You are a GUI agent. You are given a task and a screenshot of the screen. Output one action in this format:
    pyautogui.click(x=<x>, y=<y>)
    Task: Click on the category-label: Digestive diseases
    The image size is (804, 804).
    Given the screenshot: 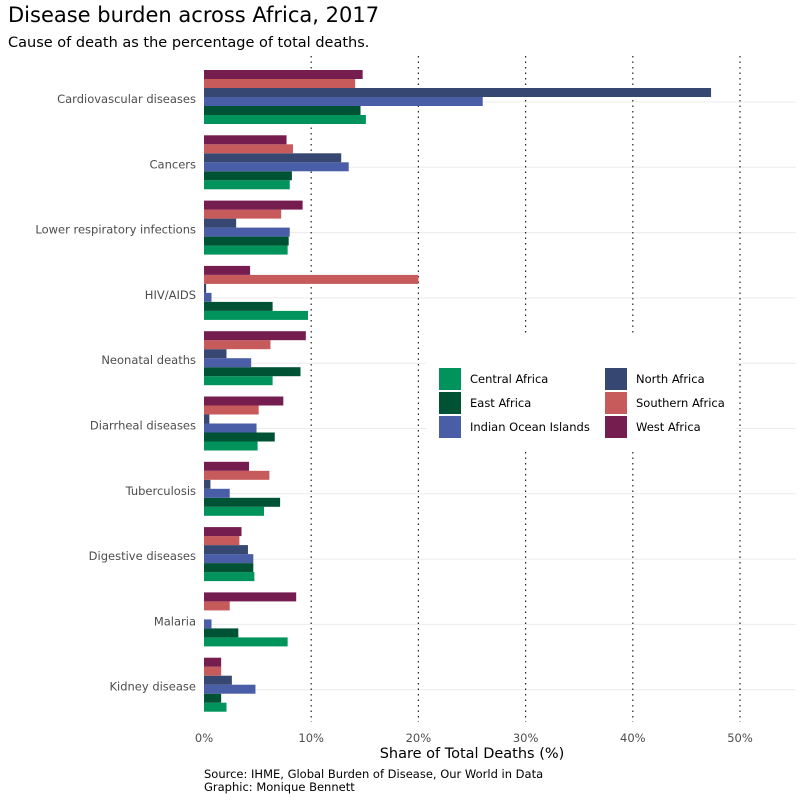 What is the action you would take?
    pyautogui.click(x=142, y=556)
    